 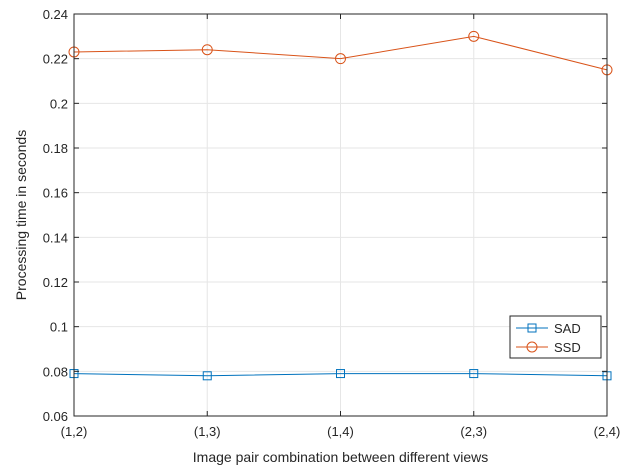 What do you see at coordinates (473, 431) in the screenshot?
I see `x-tick-label: (2,3)` at bounding box center [473, 431].